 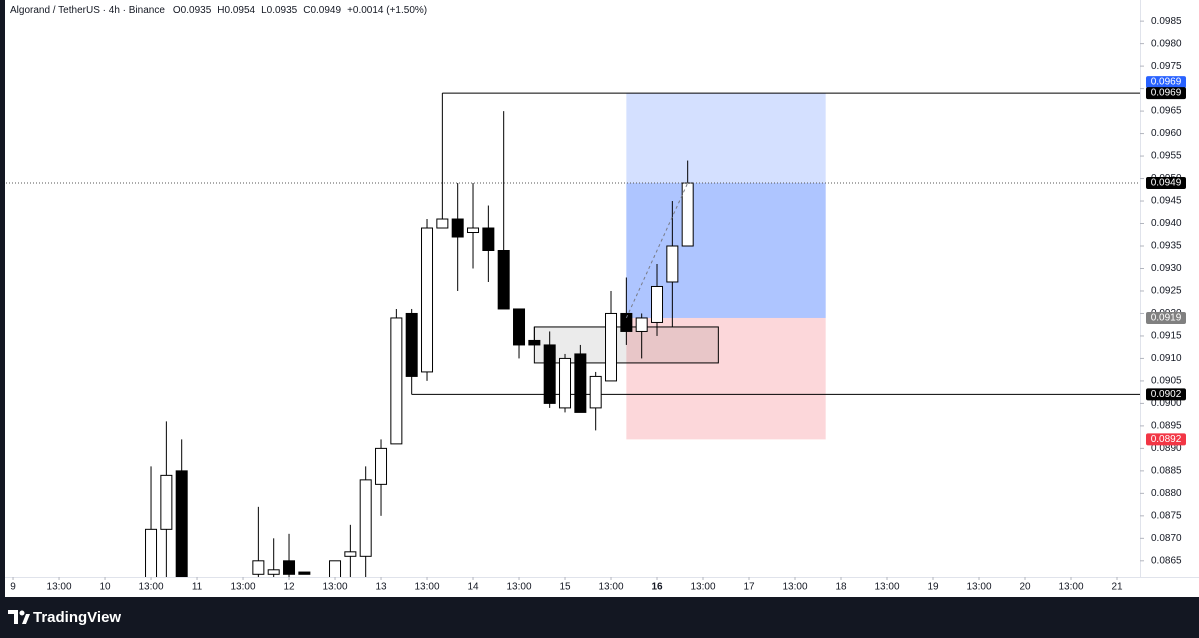 What do you see at coordinates (749, 587) in the screenshot?
I see `x-tick-label: 17` at bounding box center [749, 587].